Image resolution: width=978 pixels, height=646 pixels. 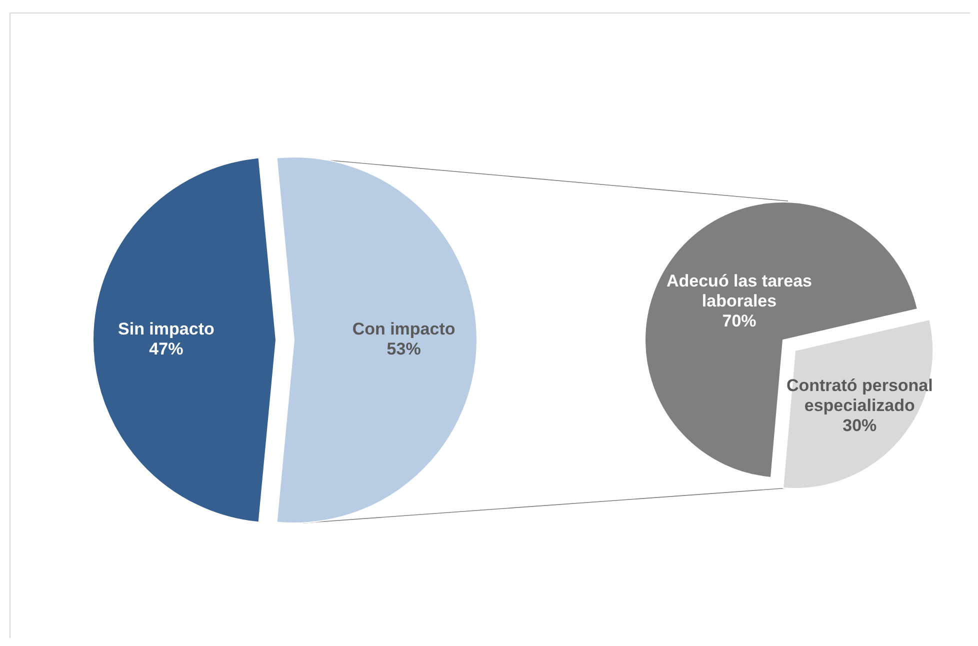 I want to click on slice-label: Adecuó las tareas laborales, so click(x=739, y=290).